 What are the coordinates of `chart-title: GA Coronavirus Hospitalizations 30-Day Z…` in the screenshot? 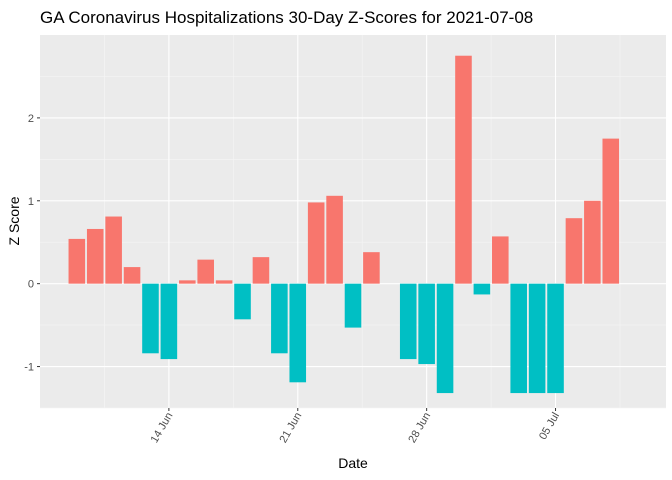 It's located at (286, 17).